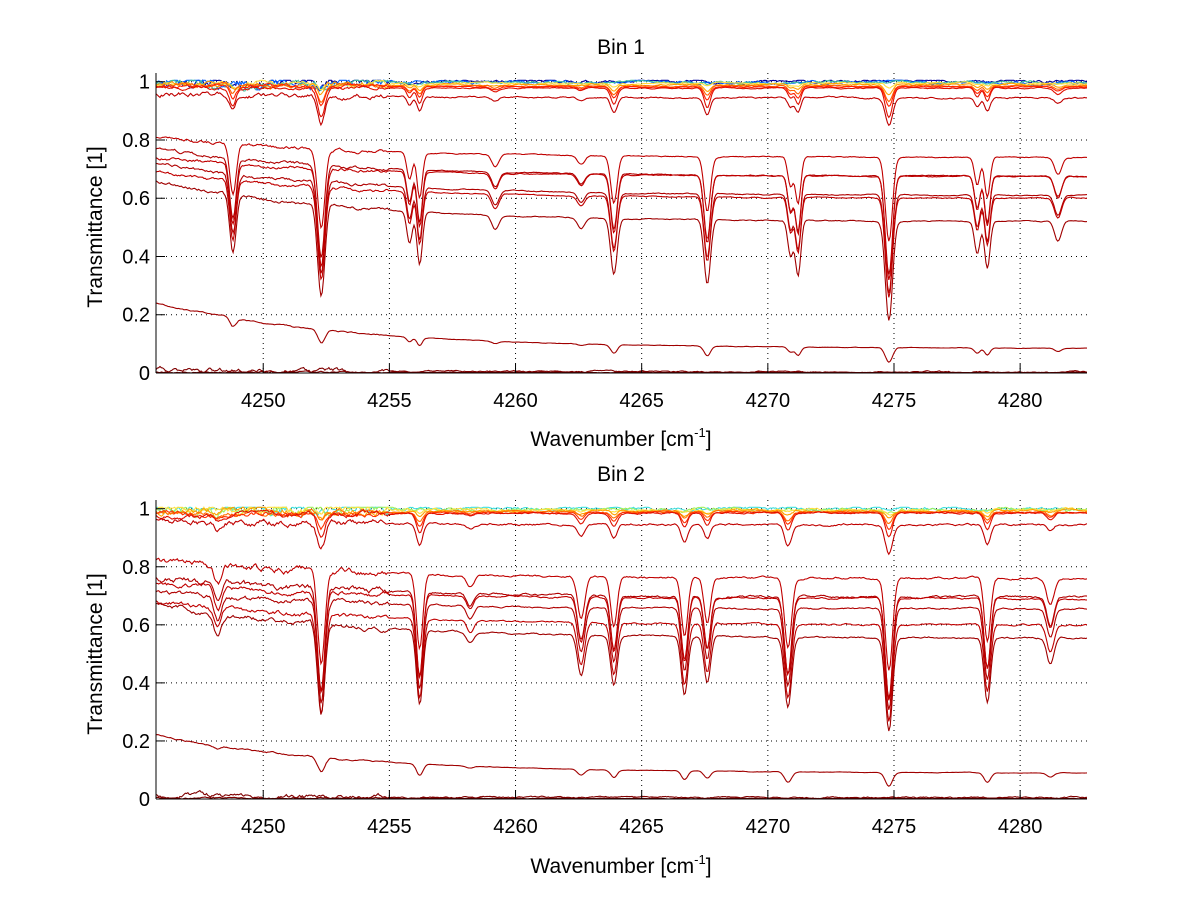 This screenshot has height=901, width=1200. Describe the element at coordinates (621, 513) in the screenshot. I see `series-line-s2` at that location.